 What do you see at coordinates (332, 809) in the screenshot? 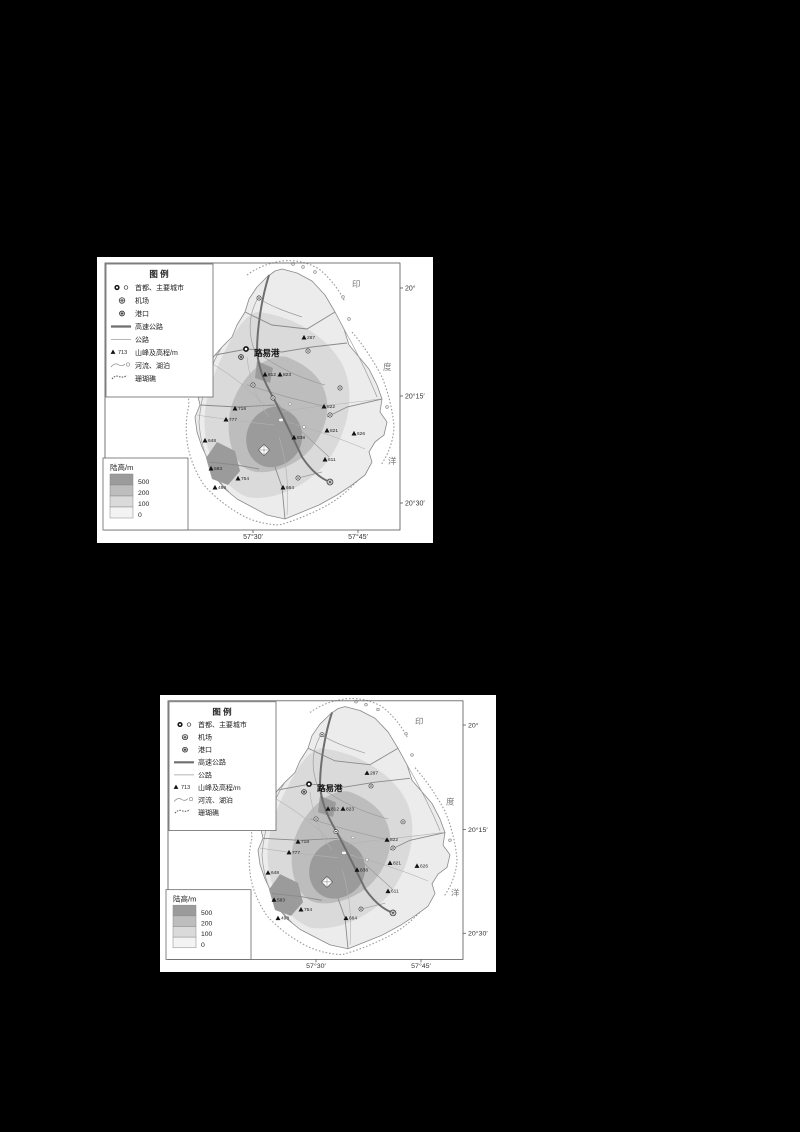
I see `peak-marker: 812` at bounding box center [332, 809].